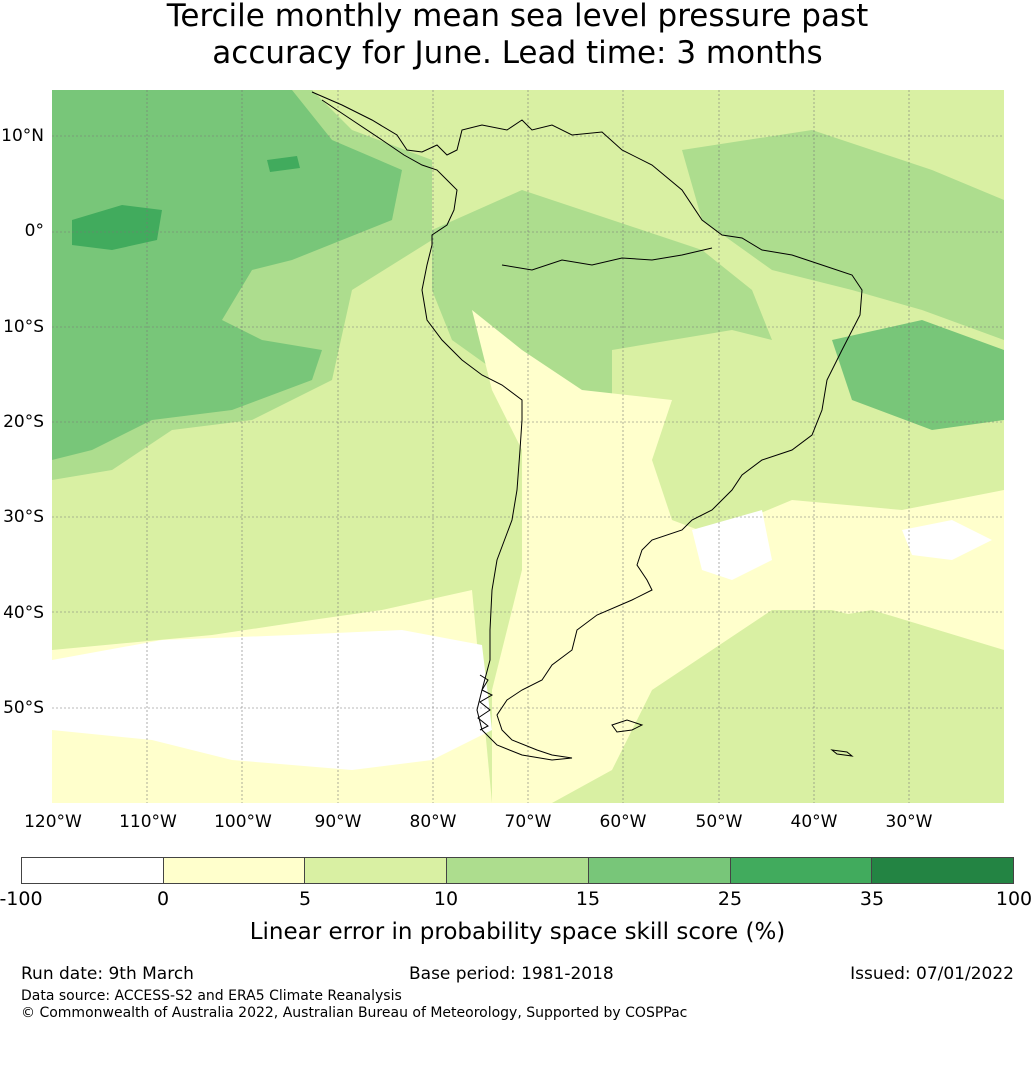 The width and height of the screenshot is (1035, 1065). Describe the element at coordinates (947, 540) in the screenshot. I see `zone-atlantic-negative` at that location.